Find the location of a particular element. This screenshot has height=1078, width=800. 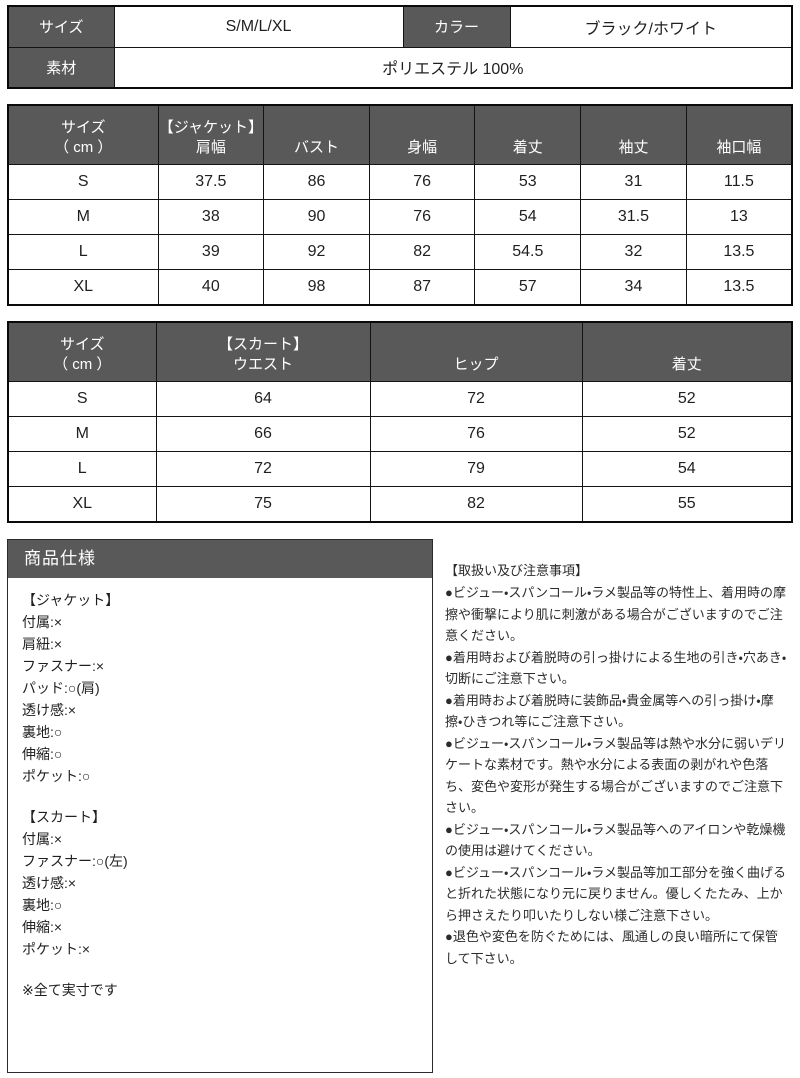

value-cell: 53 is located at coordinates (528, 182).